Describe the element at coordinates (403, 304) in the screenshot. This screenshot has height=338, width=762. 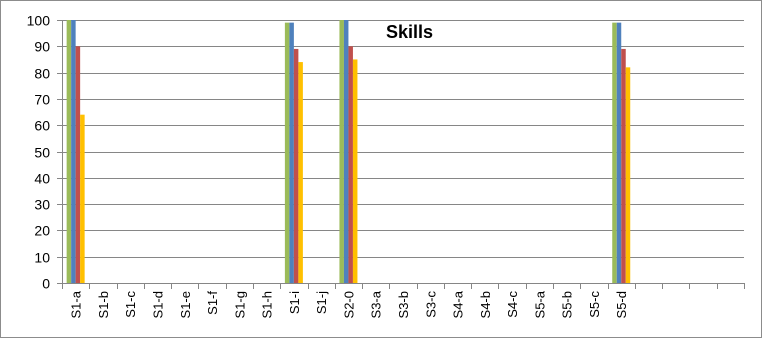
I see `x-tick-label: S3-b` at that location.